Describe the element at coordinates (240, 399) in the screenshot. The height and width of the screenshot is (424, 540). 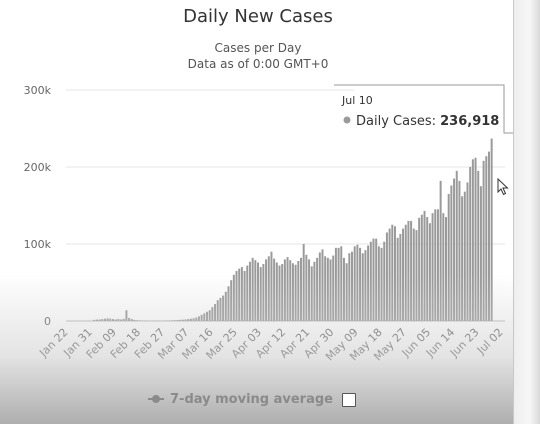
I see `legend-item-moving-average: 7-day moving average` at that location.